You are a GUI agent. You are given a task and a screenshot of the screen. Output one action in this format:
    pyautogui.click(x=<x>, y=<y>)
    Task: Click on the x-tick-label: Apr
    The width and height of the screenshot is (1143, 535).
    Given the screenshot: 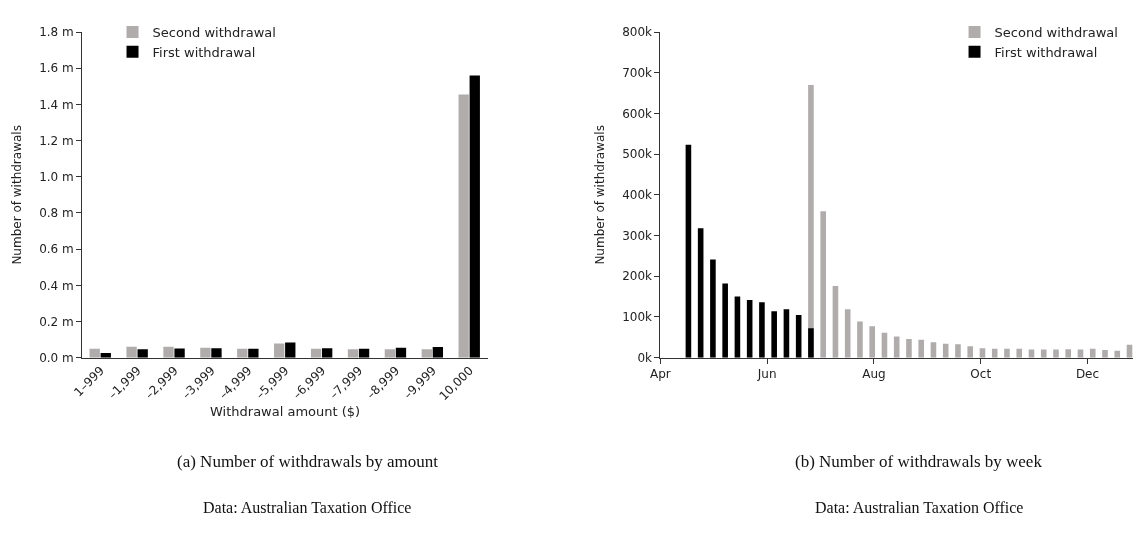 What is the action you would take?
    pyautogui.click(x=660, y=374)
    